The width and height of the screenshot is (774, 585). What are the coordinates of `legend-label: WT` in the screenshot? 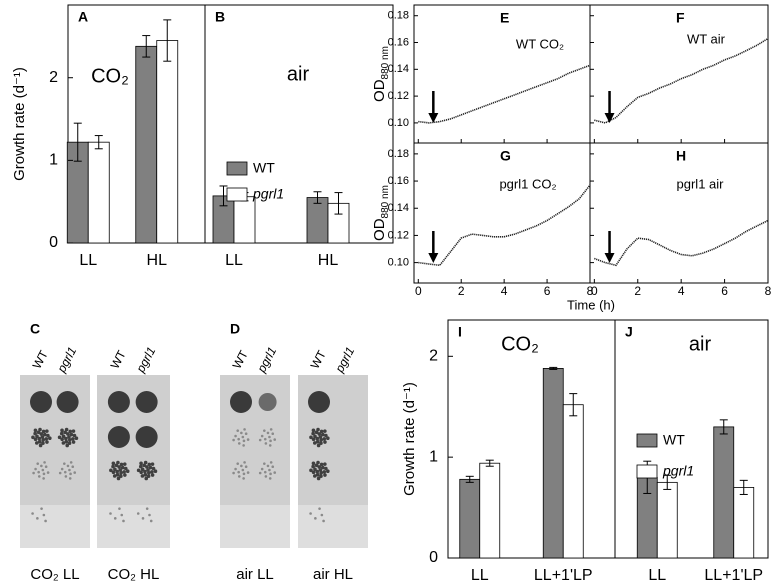 It's located at (264, 168).